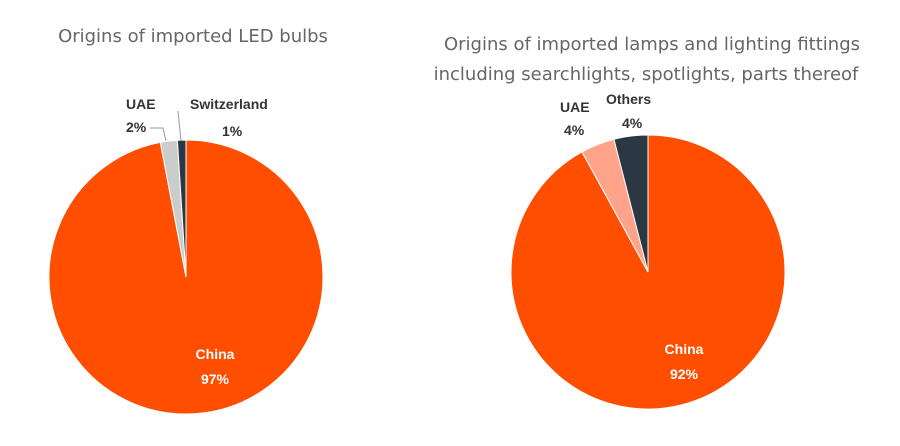  Describe the element at coordinates (229, 104) in the screenshot. I see `slice-label-switzerland: Switzerland` at that location.